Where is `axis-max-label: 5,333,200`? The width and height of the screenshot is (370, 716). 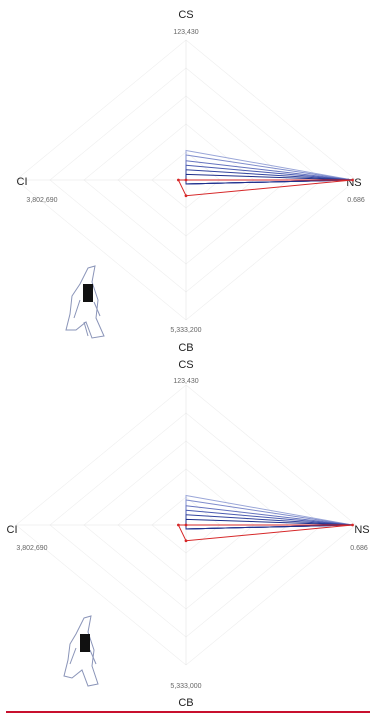 axis-max-label: 5,333,200 is located at coordinates (185, 330).